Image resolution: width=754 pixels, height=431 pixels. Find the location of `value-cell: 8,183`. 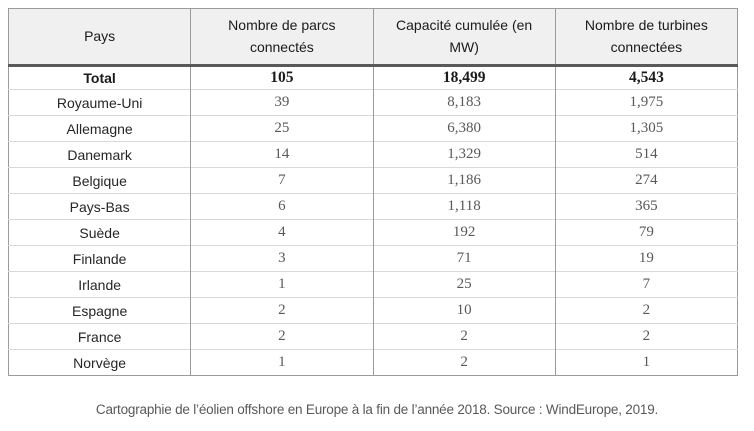

value-cell: 8,183 is located at coordinates (464, 102).